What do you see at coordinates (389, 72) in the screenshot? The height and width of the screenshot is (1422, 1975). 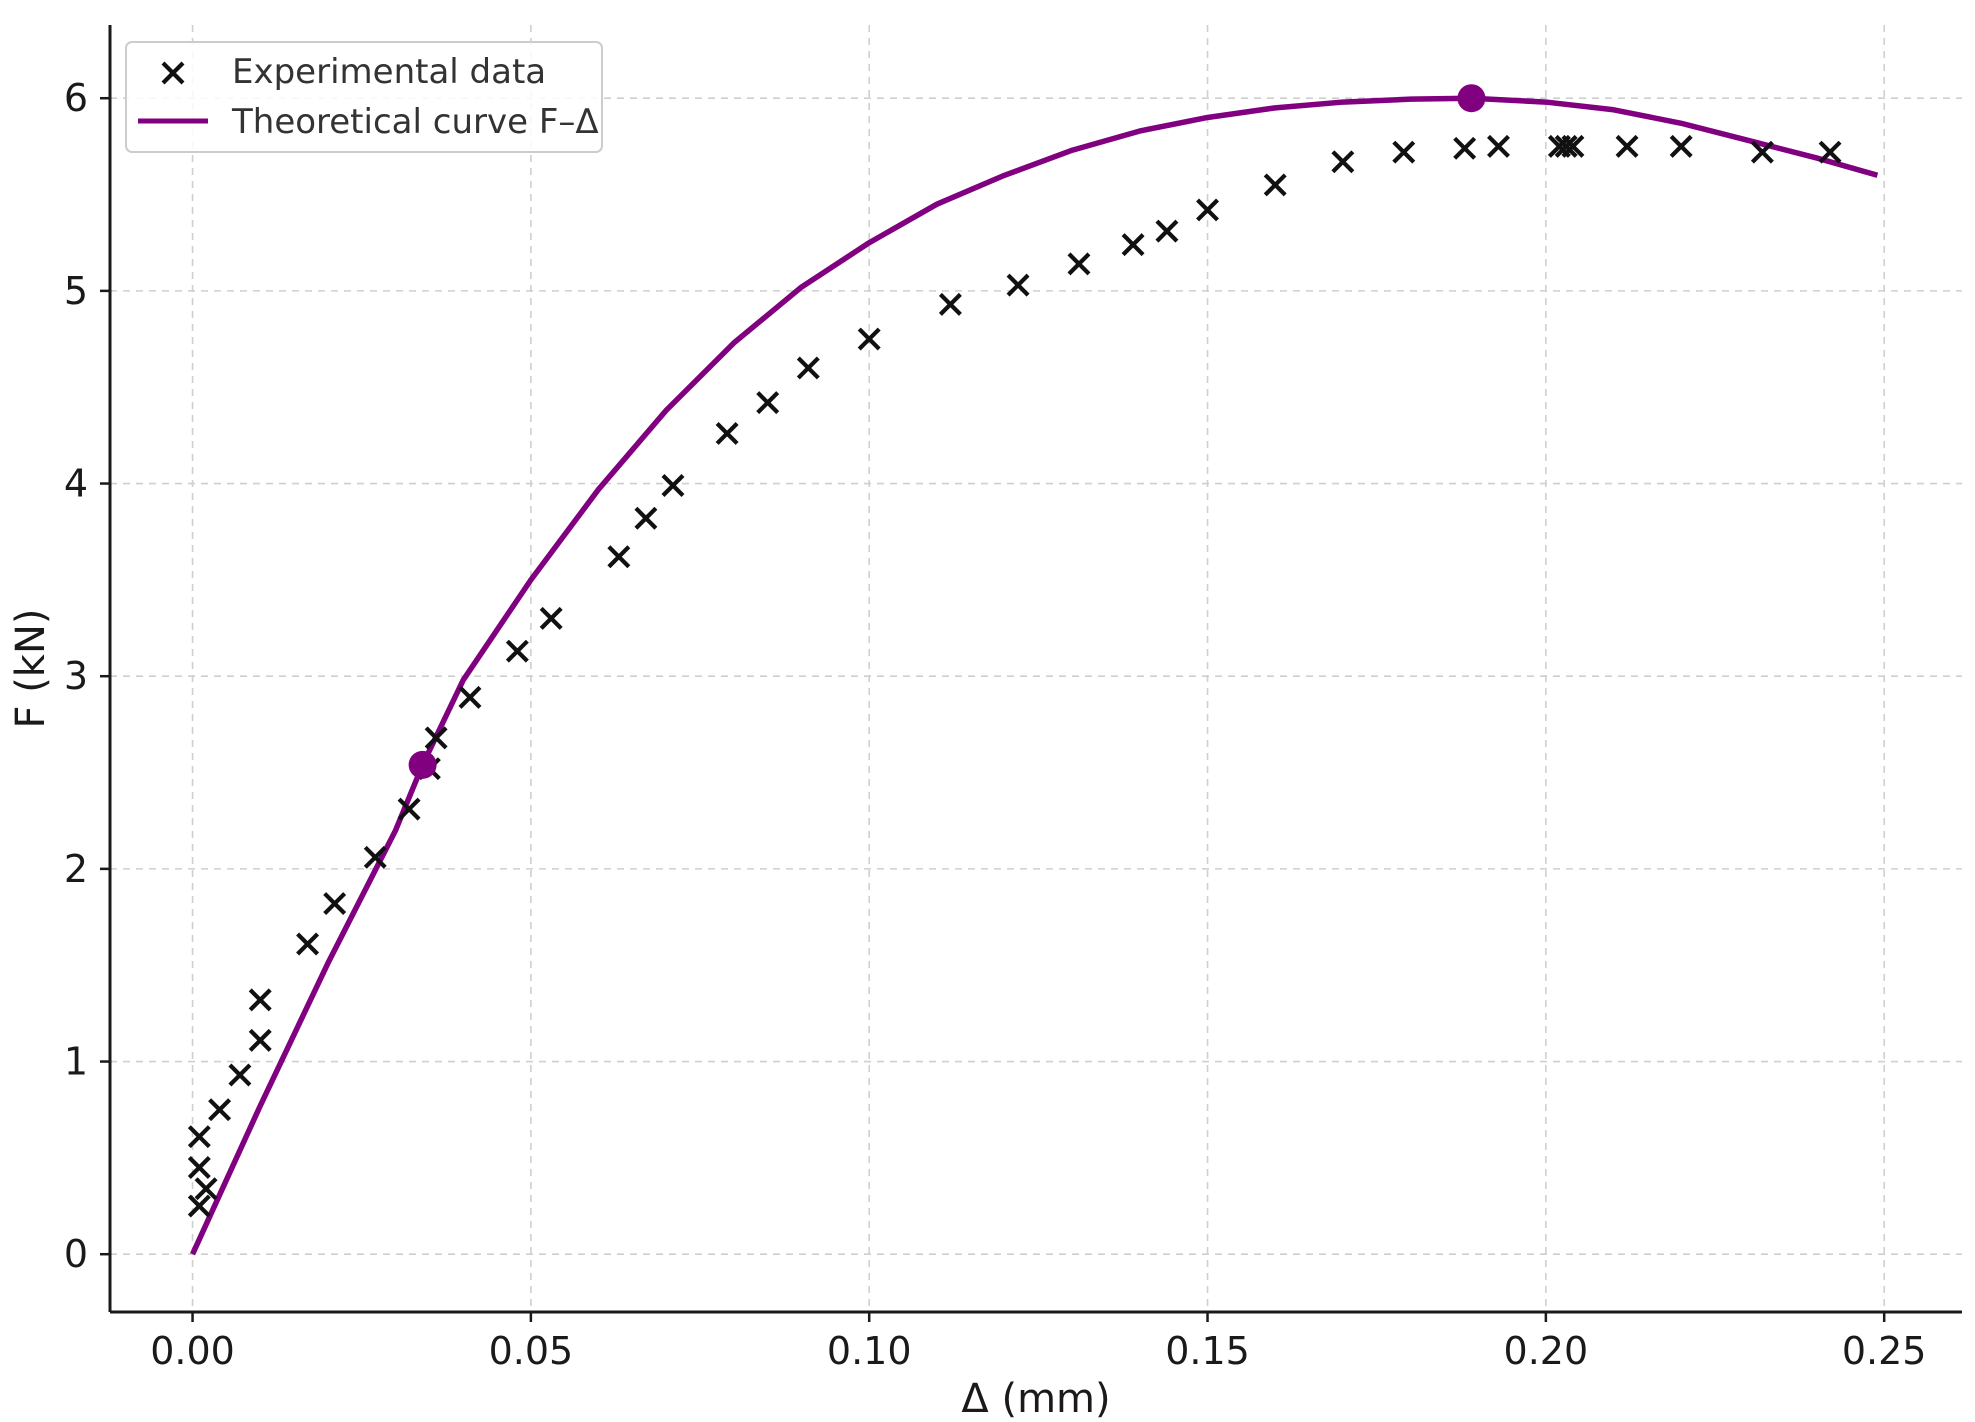 I see `legend-label-experimental: Experimental data` at bounding box center [389, 72].